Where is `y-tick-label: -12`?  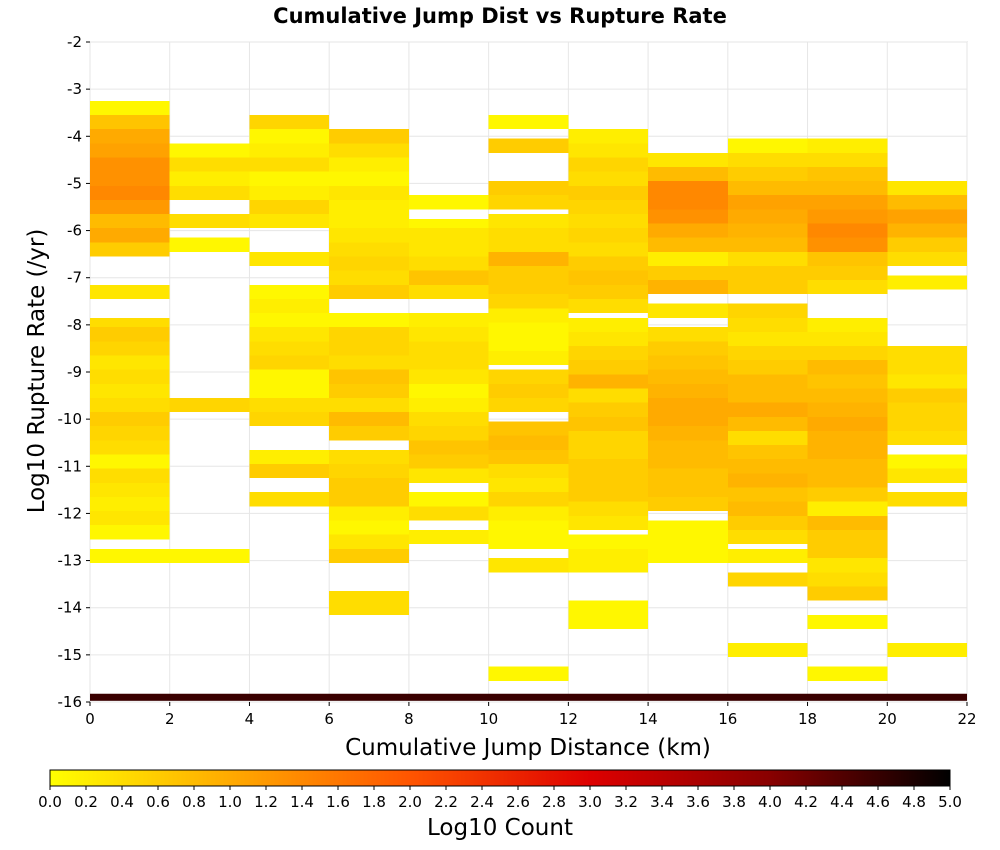
y-tick-label: -12 is located at coordinates (70, 513).